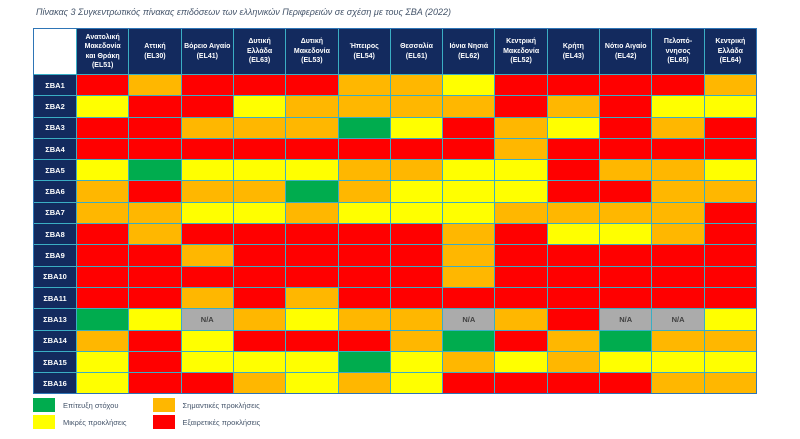  Describe the element at coordinates (55, 170) in the screenshot. I see `row-header-sba5: ΣΒΑ5` at that location.